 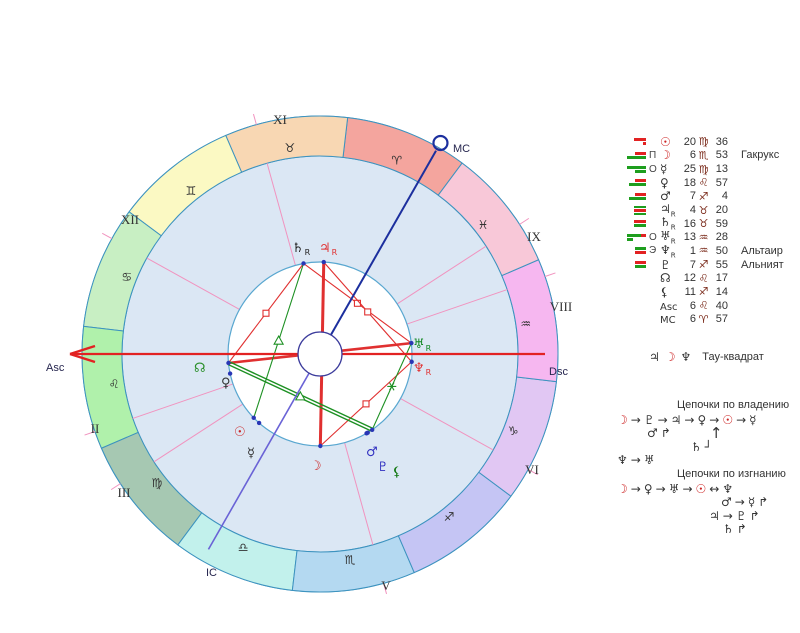 I want to click on sign-symbol: ♈, so click(x=703, y=319).